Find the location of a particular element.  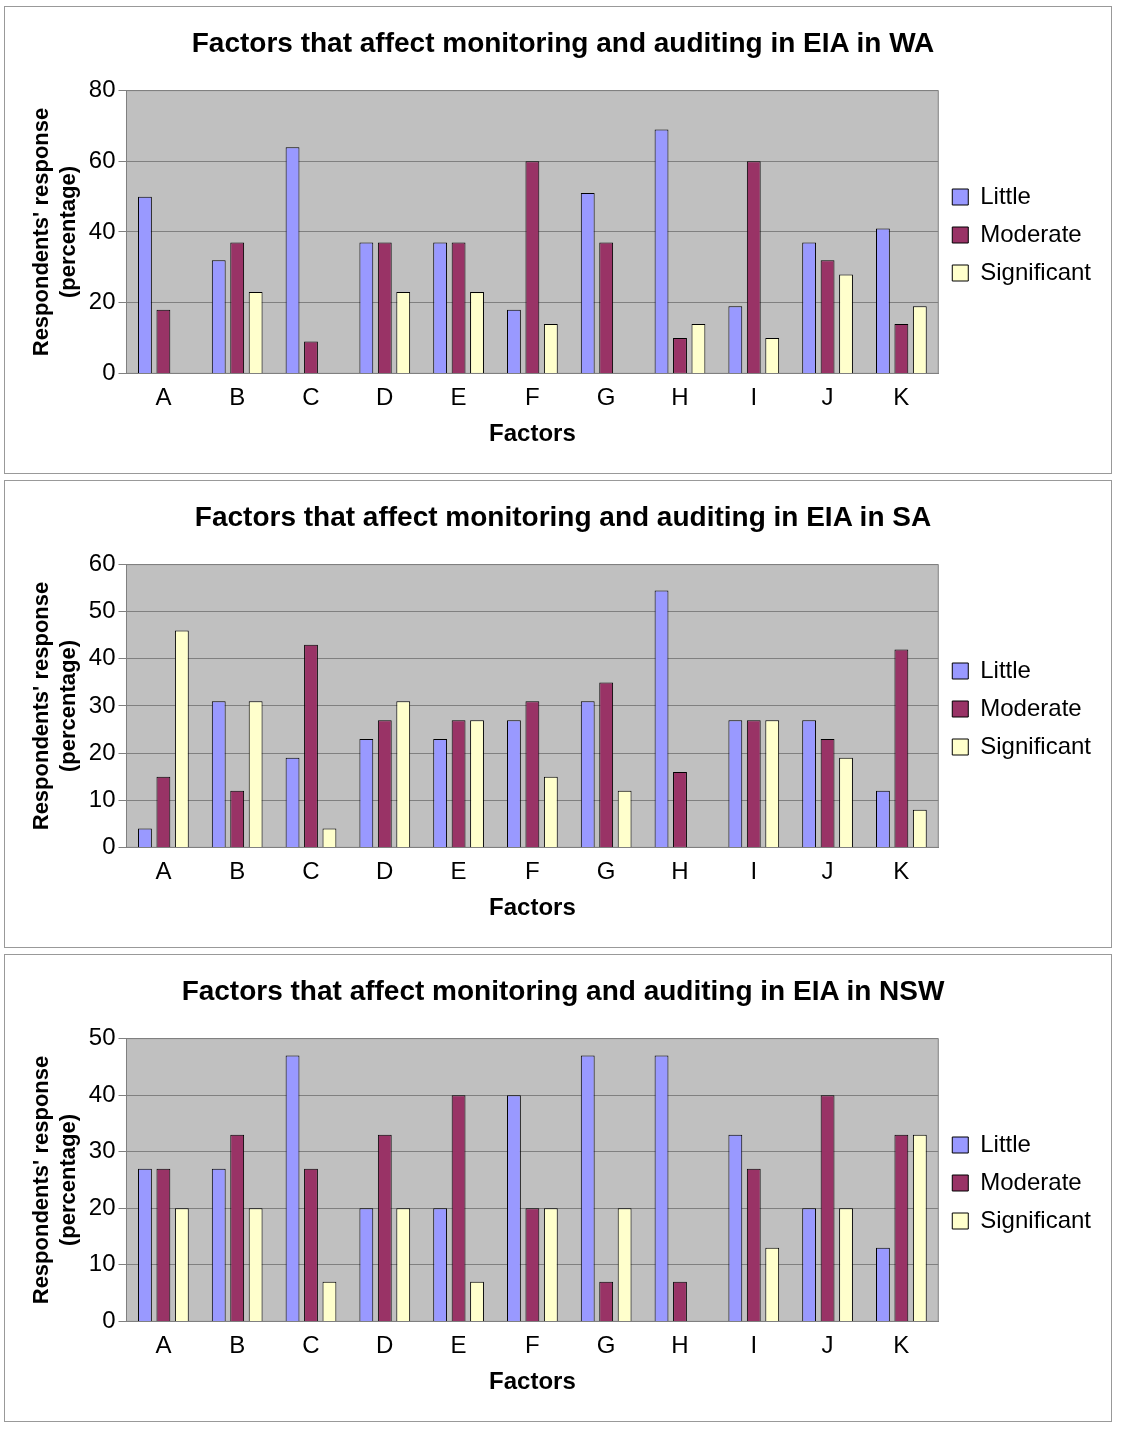

chart-title: Factors that affect monitoring and auditing in EIA in SA is located at coordinates (563, 516).